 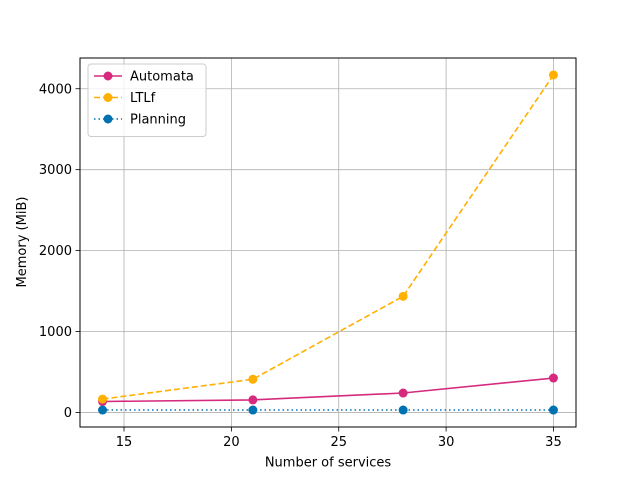 What do you see at coordinates (124, 442) in the screenshot?
I see `x-tick-label: 15` at bounding box center [124, 442].